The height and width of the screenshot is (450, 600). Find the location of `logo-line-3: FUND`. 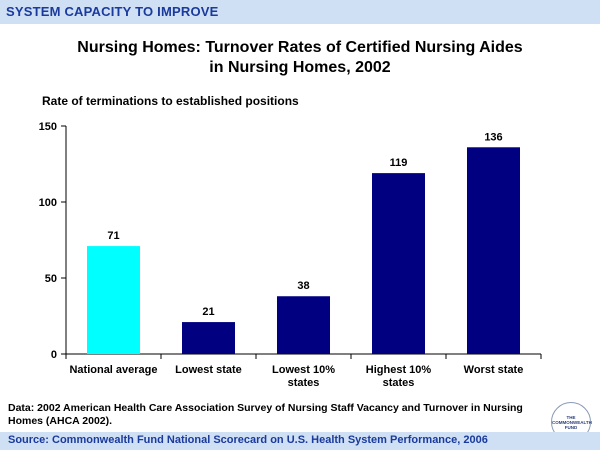

logo-line-3: FUND is located at coordinates (571, 427).